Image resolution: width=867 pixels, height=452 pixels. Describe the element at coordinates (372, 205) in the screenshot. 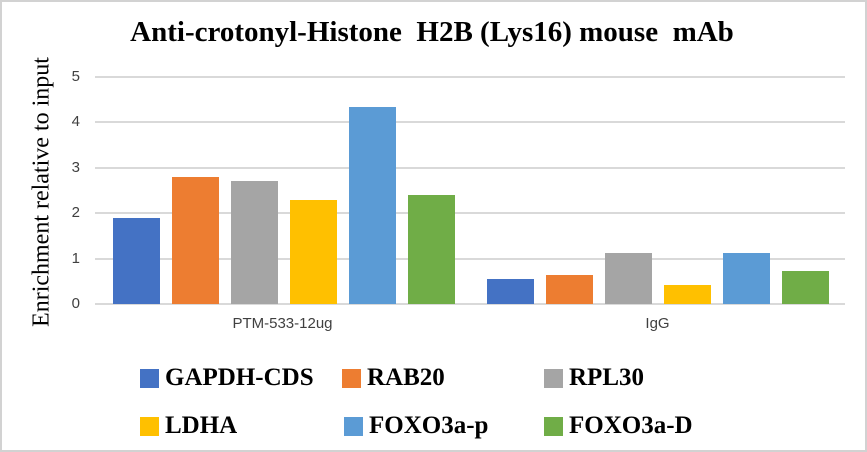

I see `bar-FOXO3a-p-PTM-533-12ug` at that location.